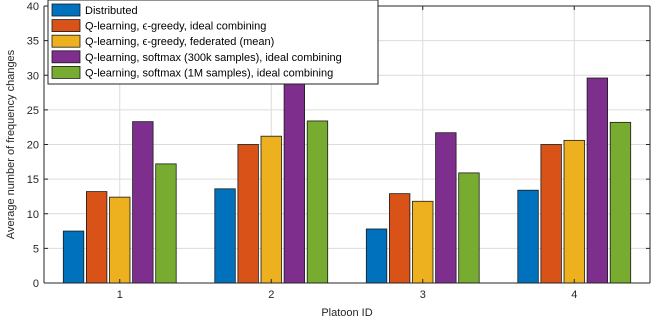 The height and width of the screenshot is (324, 660). I want to click on y-tick-label: 40, so click(33, 7).